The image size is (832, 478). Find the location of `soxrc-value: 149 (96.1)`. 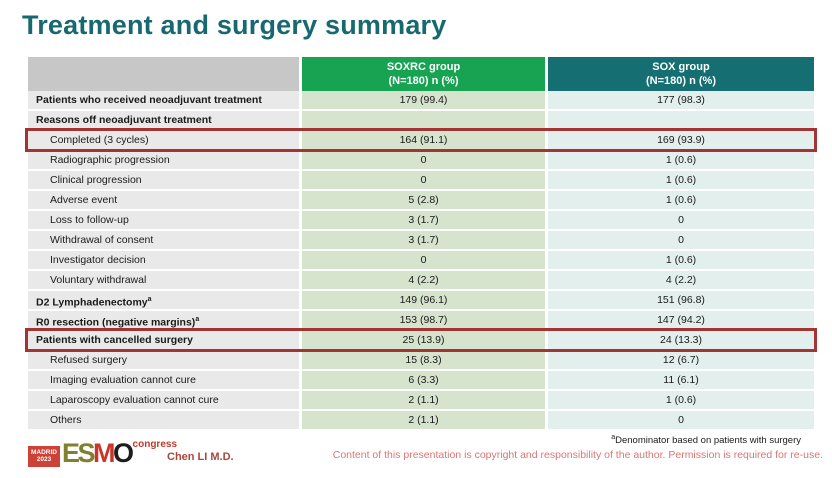

soxrc-value: 149 (96.1) is located at coordinates (425, 300).